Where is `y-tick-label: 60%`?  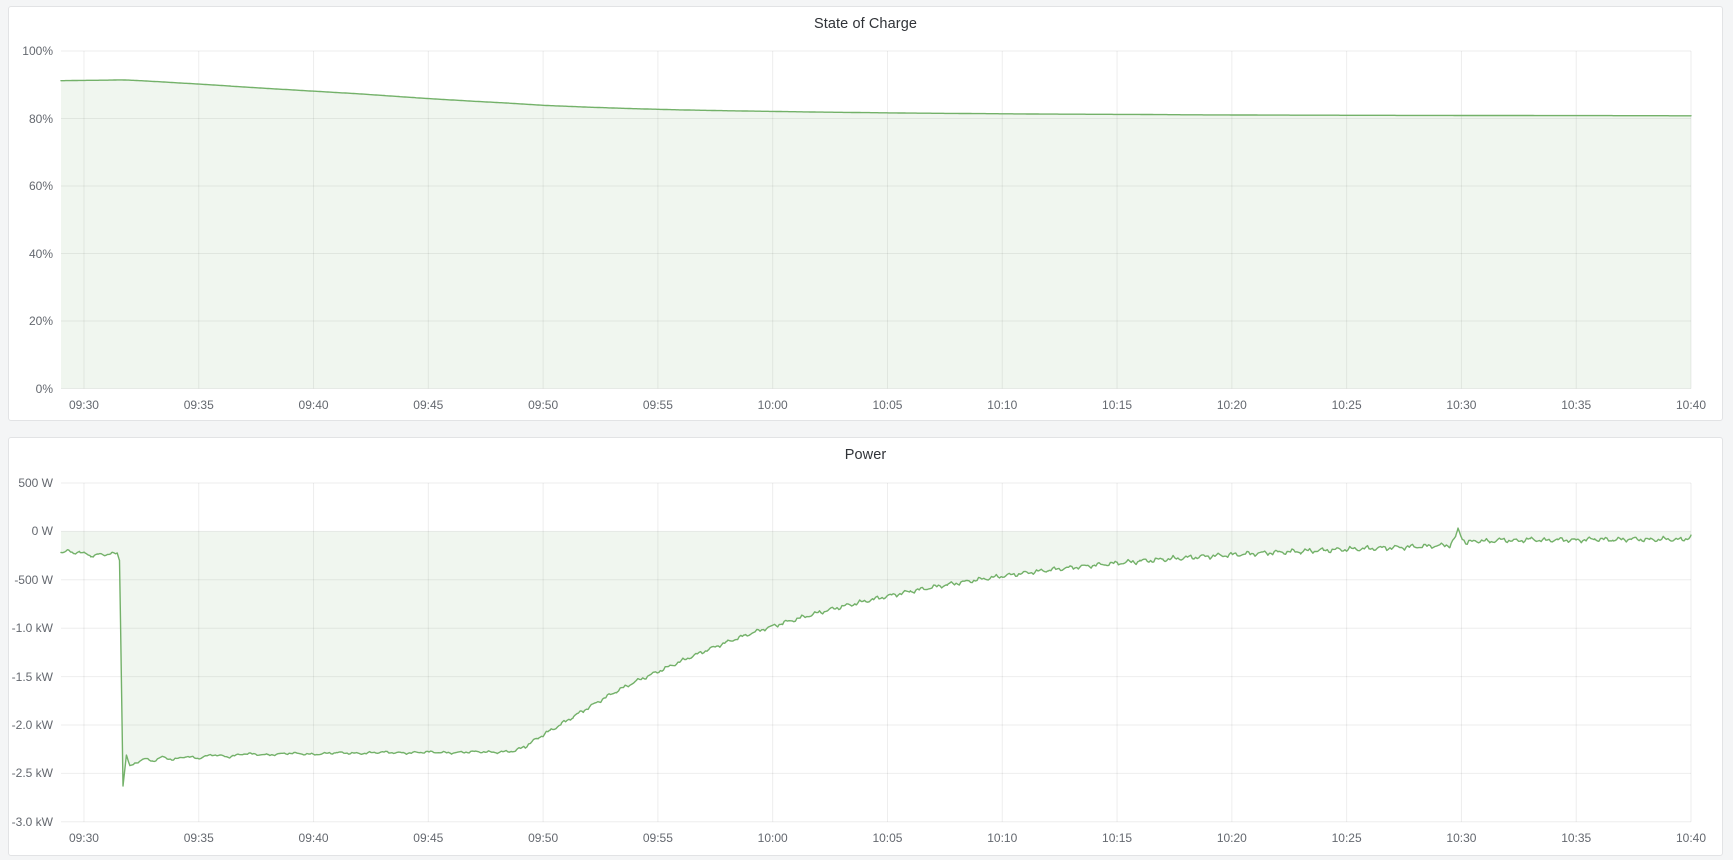
y-tick-label: 60% is located at coordinates (40, 186).